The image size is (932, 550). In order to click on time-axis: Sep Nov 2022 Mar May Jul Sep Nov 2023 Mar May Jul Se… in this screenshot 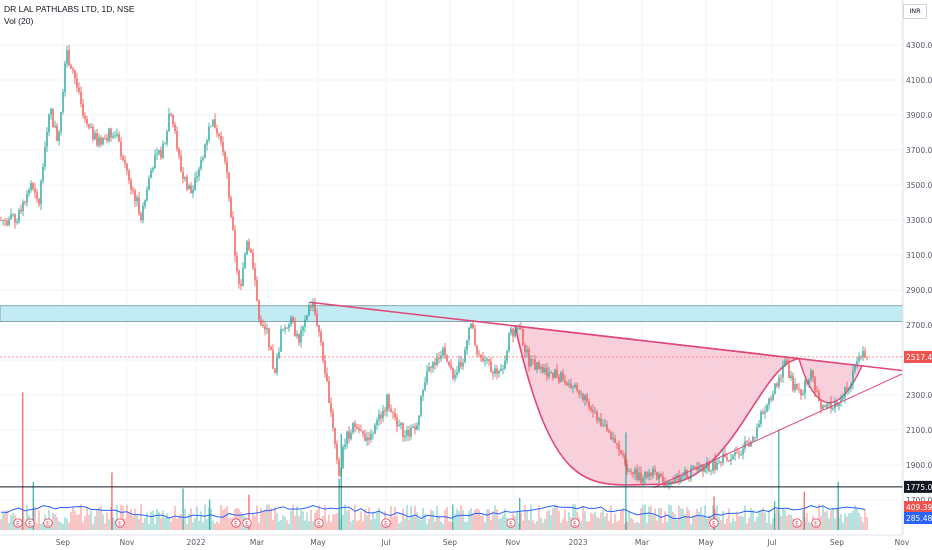, I will do `click(455, 532)`.